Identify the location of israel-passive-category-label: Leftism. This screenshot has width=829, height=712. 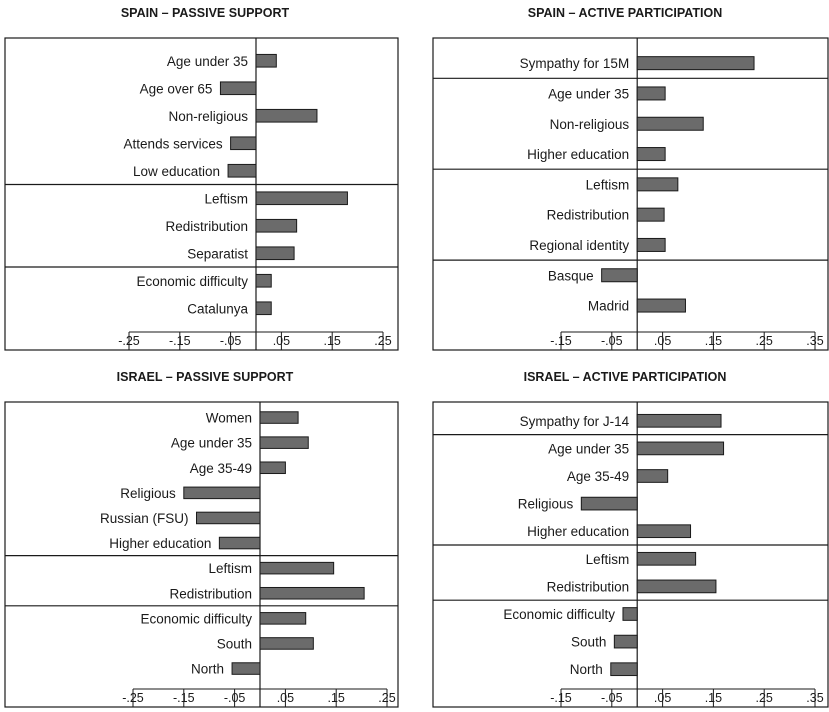
(230, 568).